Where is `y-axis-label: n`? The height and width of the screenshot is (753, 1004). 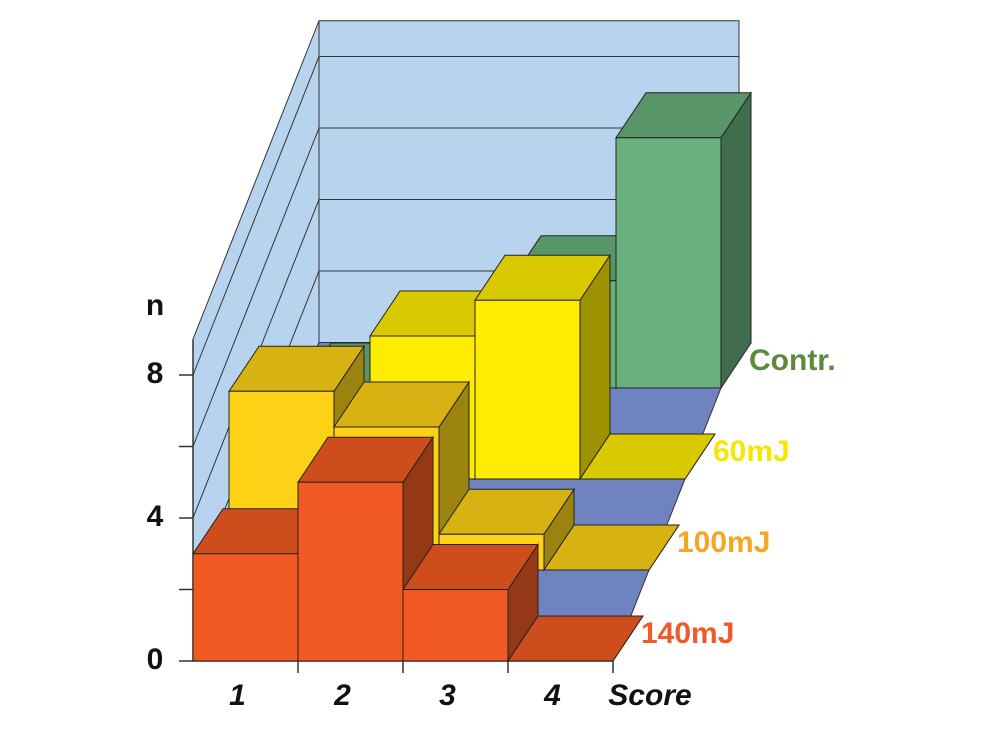
y-axis-label: n is located at coordinates (155, 305).